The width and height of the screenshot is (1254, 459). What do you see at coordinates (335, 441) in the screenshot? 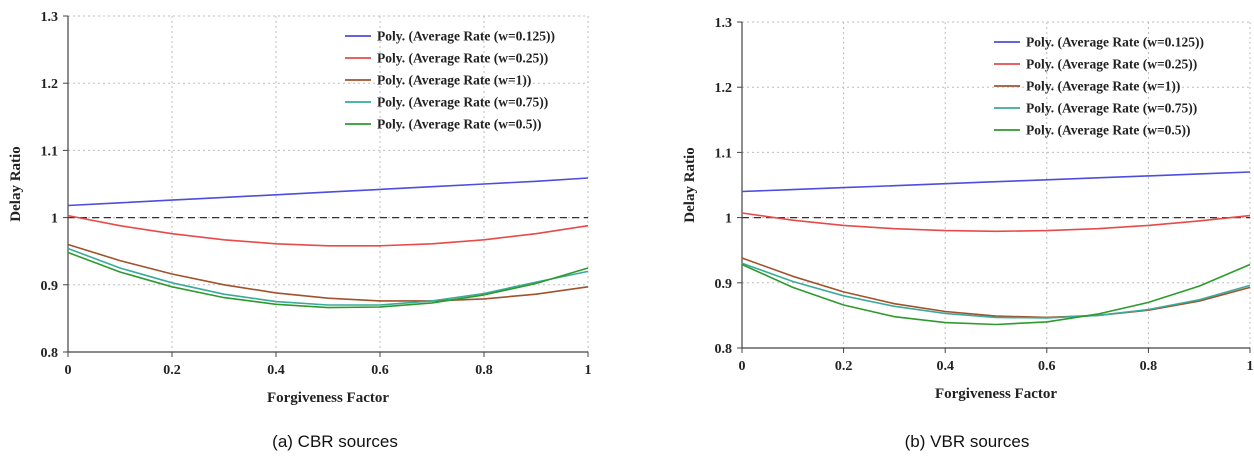
I see `caption-cbr-sources: (a) CBR sources` at bounding box center [335, 441].